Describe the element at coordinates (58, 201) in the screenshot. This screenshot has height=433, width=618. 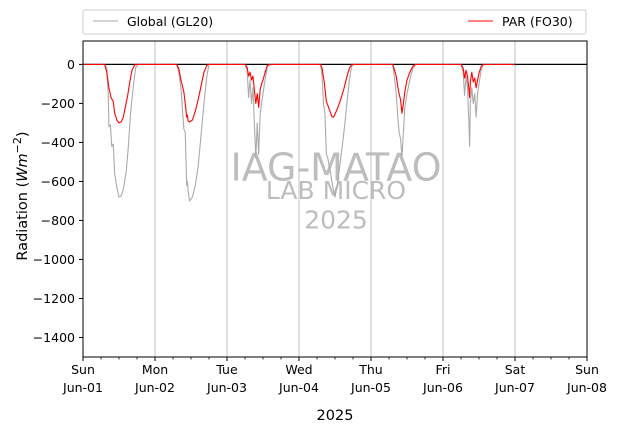
I see `y-axis: 0 −200 −400 −600 −800 −1000 −1200 −1400` at that location.